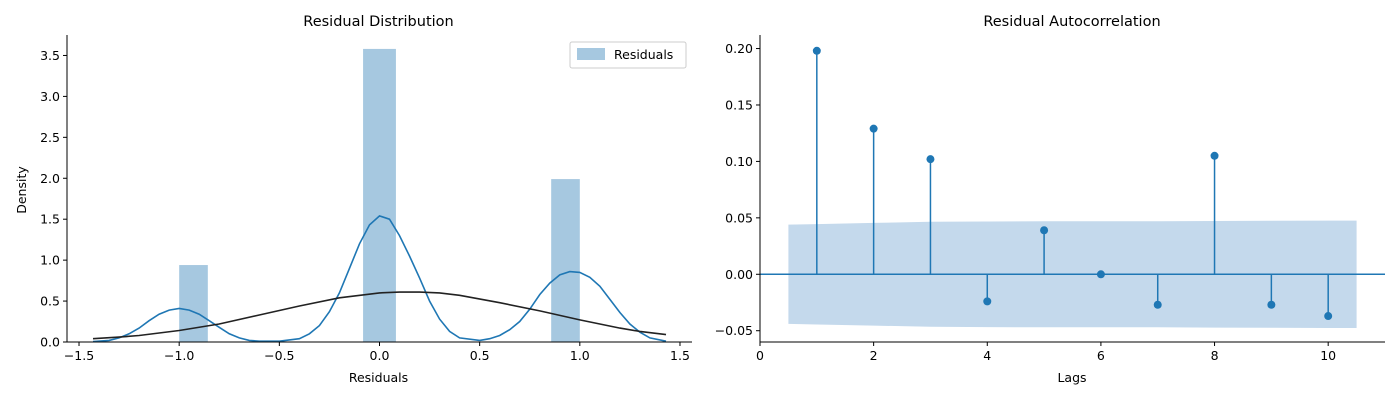  What do you see at coordinates (50, 137) in the screenshot?
I see `y-tick-label: 2.5` at bounding box center [50, 137].